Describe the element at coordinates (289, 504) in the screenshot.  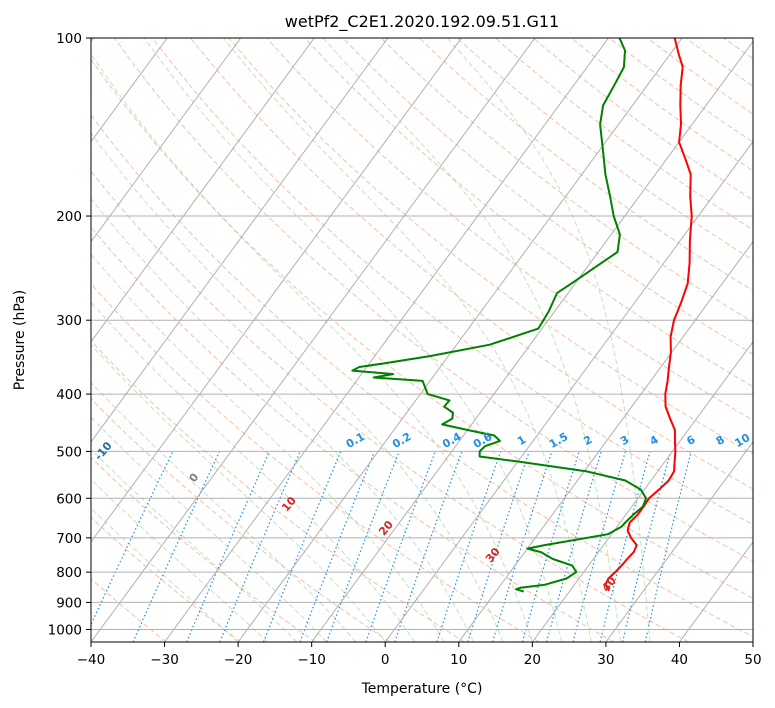
I see `dry-adiabat-label: 10` at that location.